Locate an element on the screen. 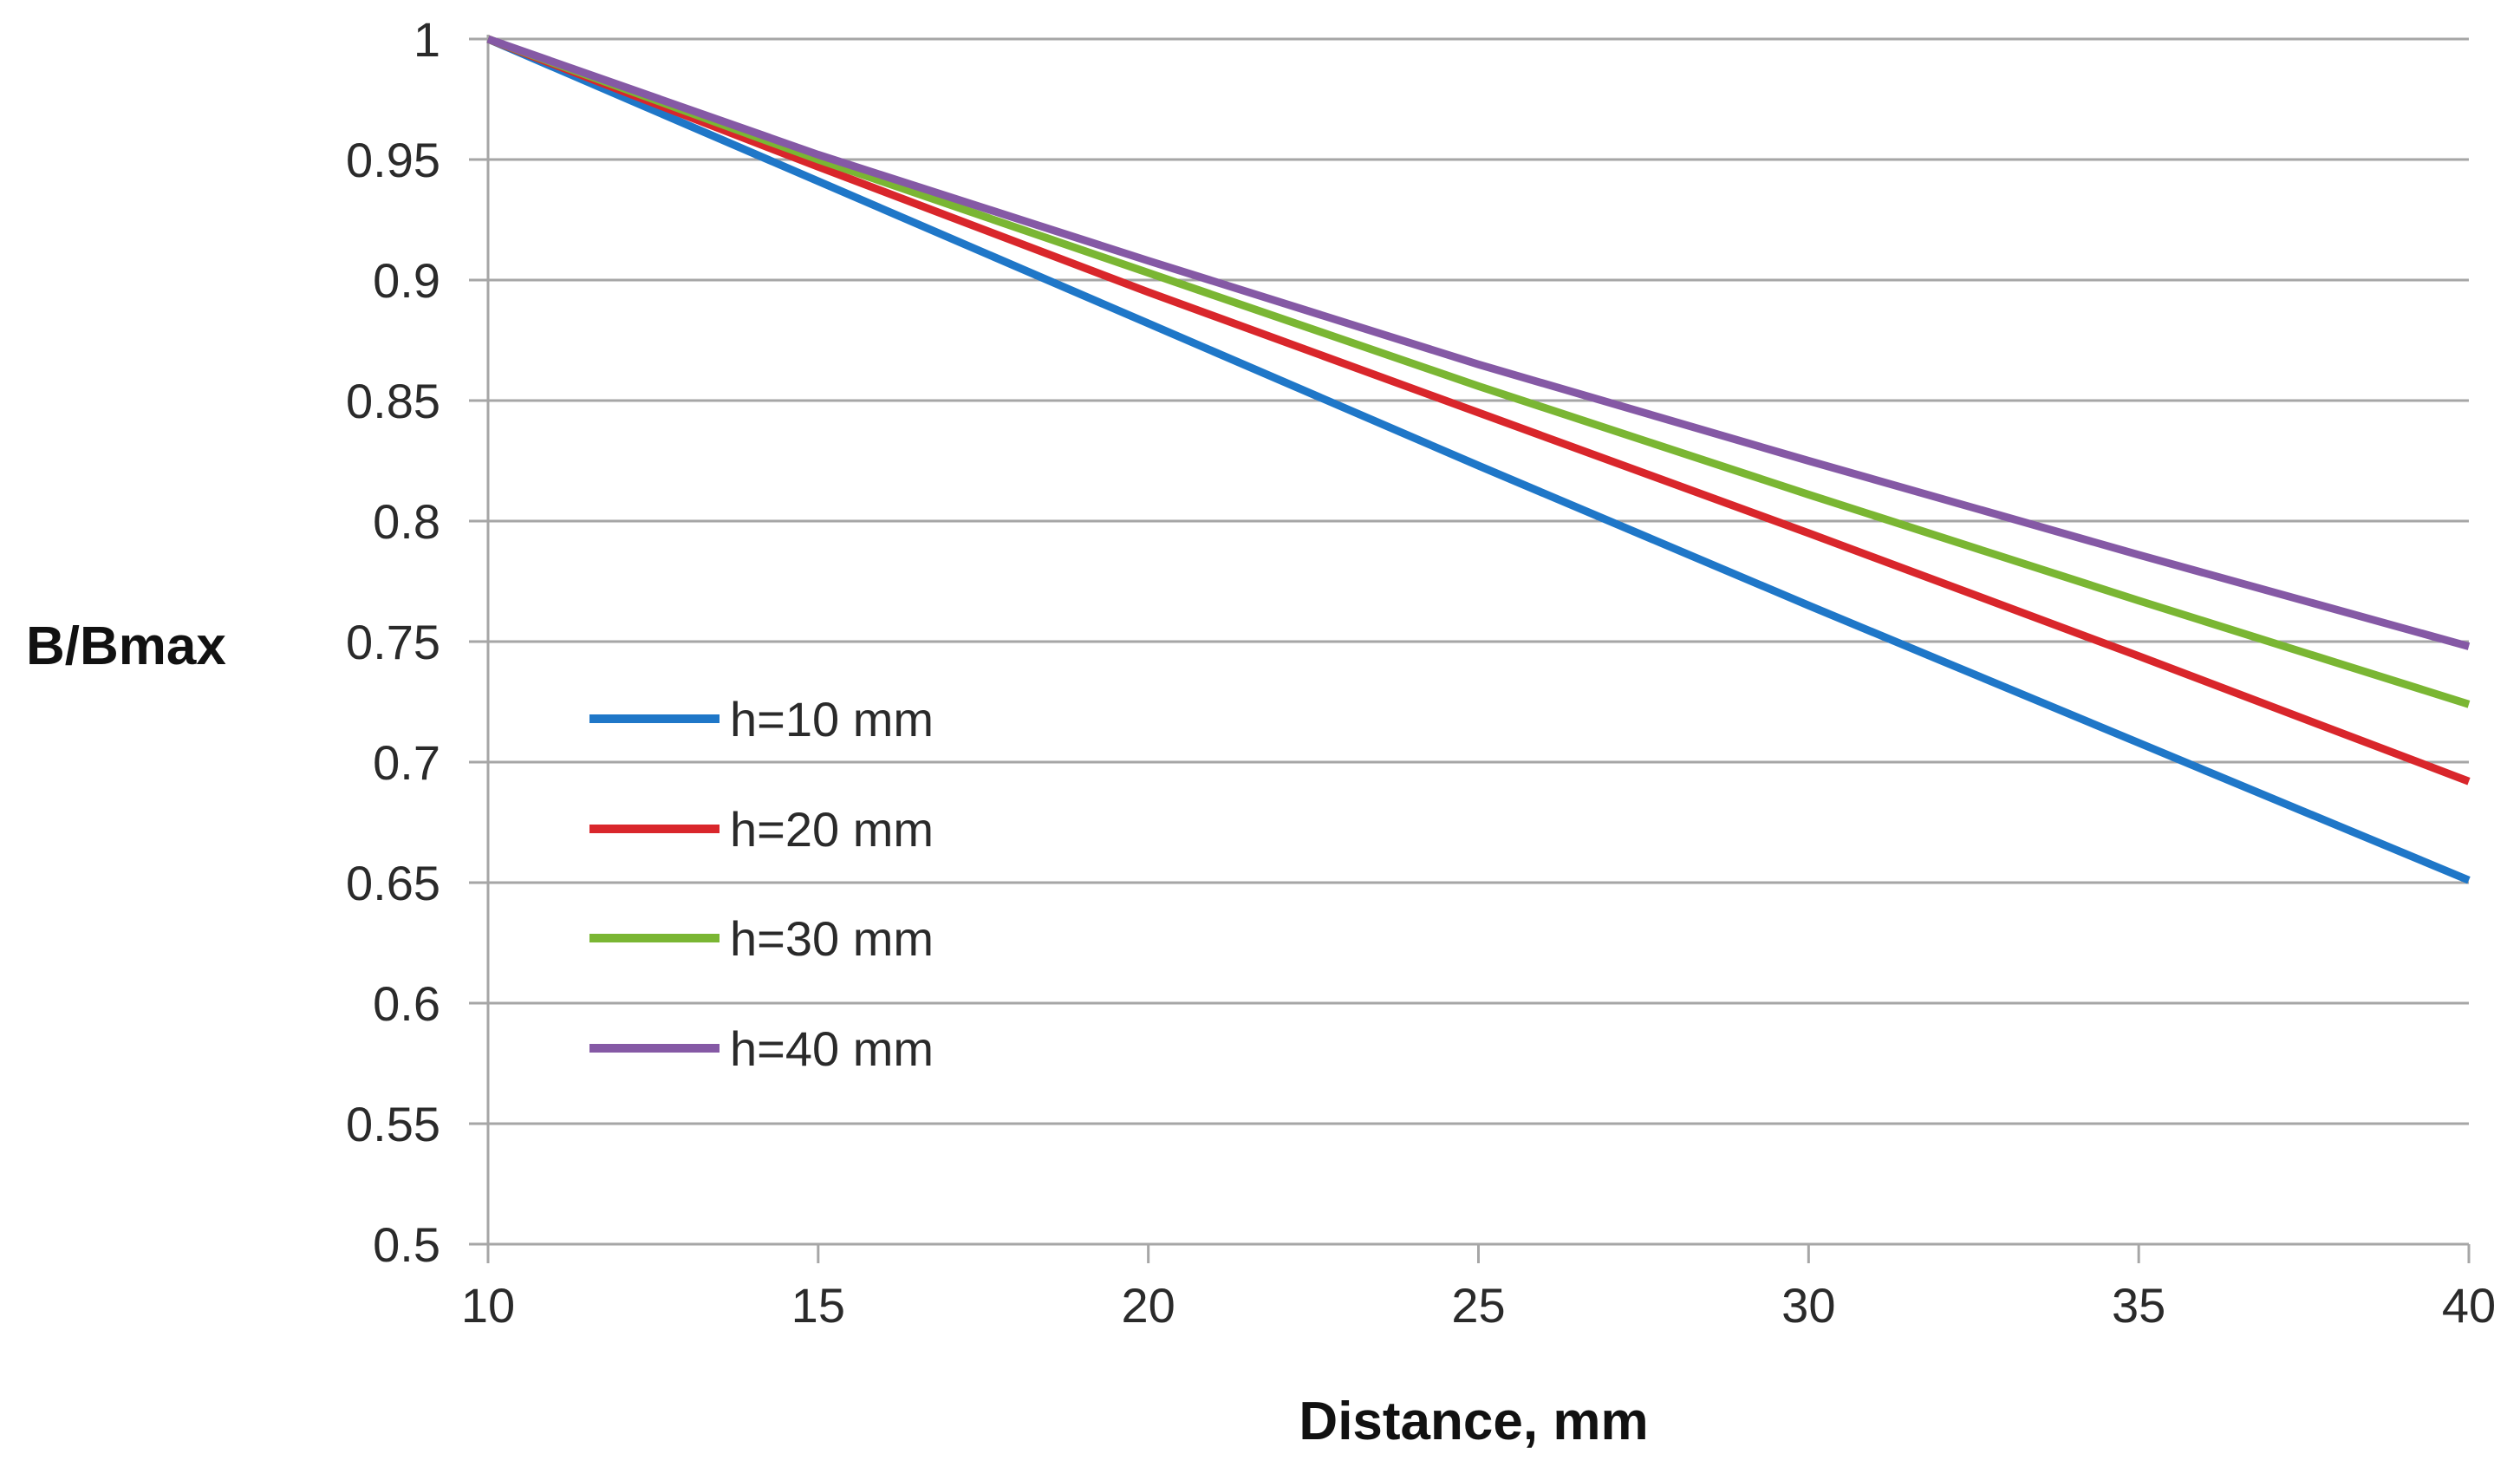 This screenshot has height=1480, width=2520. legend-label: h=10 mm is located at coordinates (832, 719).